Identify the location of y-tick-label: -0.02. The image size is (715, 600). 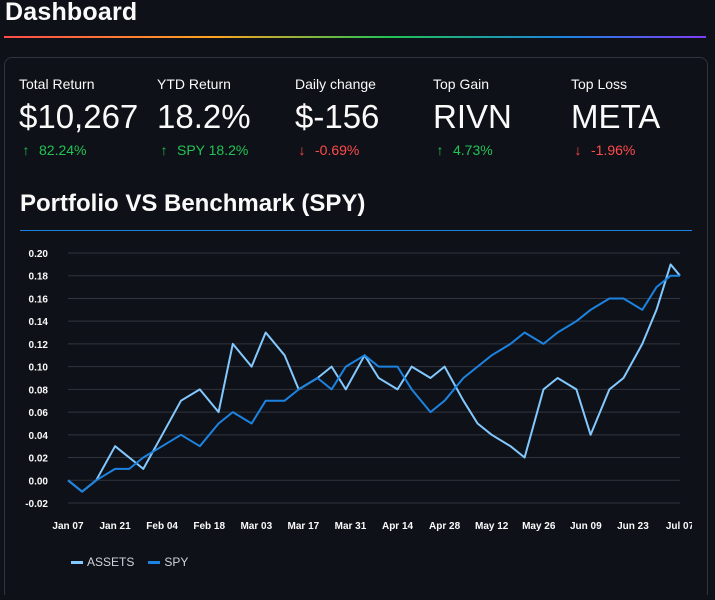
(36, 504).